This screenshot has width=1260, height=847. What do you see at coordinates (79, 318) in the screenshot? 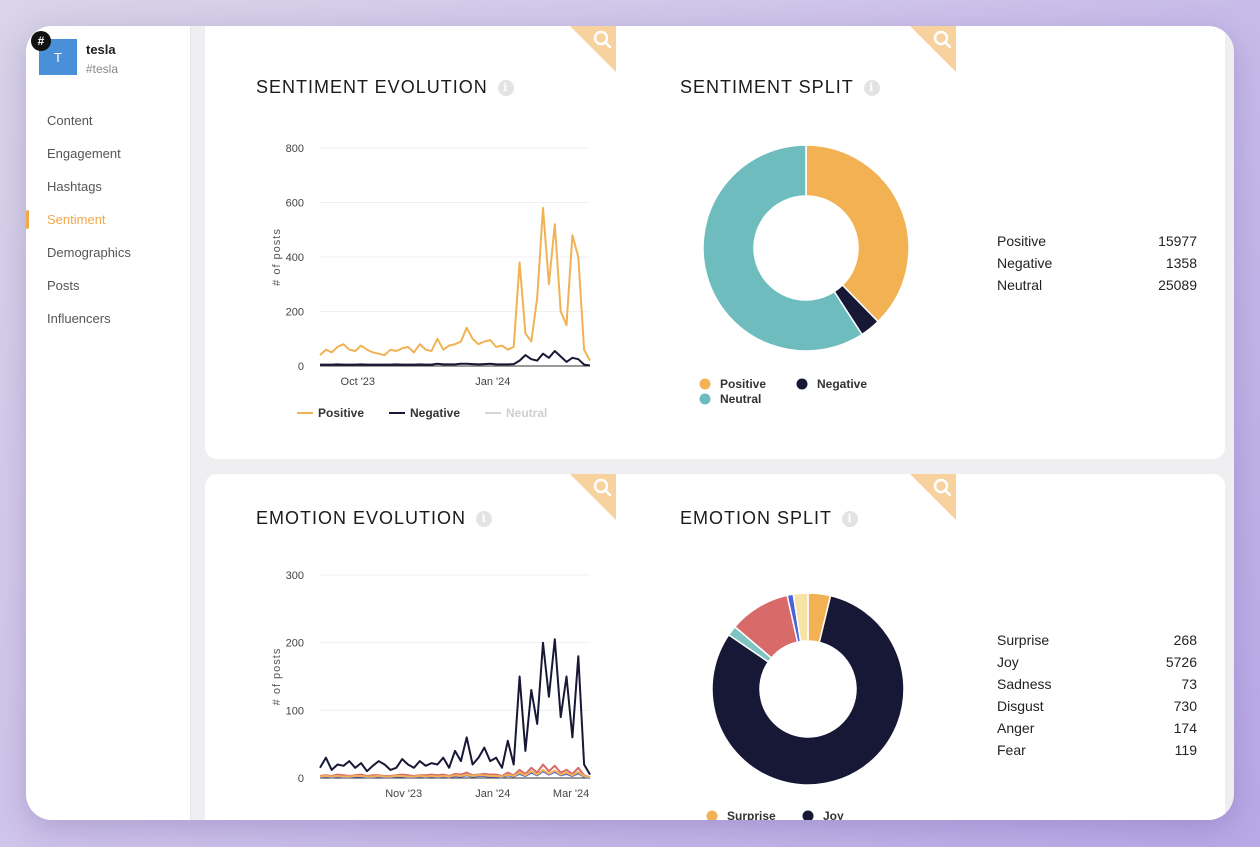
I see `sidebar-item-influencers: Influencers` at bounding box center [79, 318].